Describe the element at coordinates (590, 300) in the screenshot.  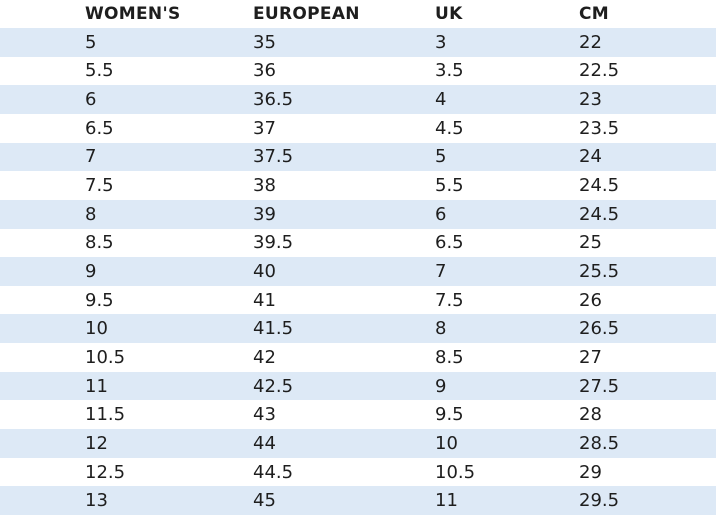
I see `table-cell: 26` at that location.